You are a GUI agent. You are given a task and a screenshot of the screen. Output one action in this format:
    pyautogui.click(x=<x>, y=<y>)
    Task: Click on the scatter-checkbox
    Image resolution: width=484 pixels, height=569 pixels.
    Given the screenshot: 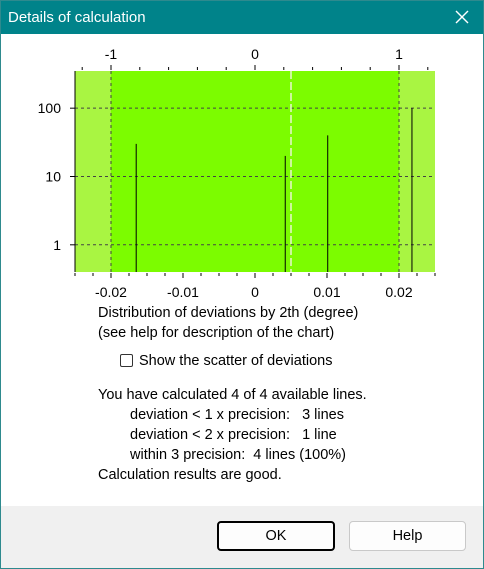 What is the action you would take?
    pyautogui.click(x=126, y=360)
    